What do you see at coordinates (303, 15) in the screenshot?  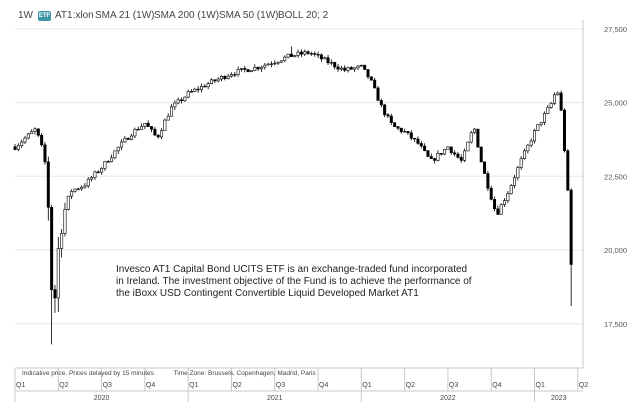 I see `indicator-bollinger: BOLL 20; 2` at bounding box center [303, 15].